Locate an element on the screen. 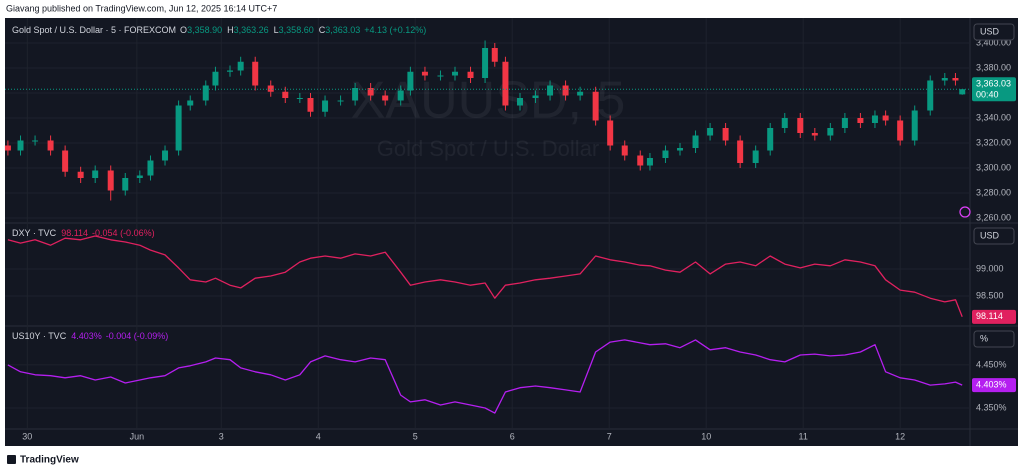 This screenshot has width=1024, height=472. y-tick-label: 4.450% is located at coordinates (991, 364).